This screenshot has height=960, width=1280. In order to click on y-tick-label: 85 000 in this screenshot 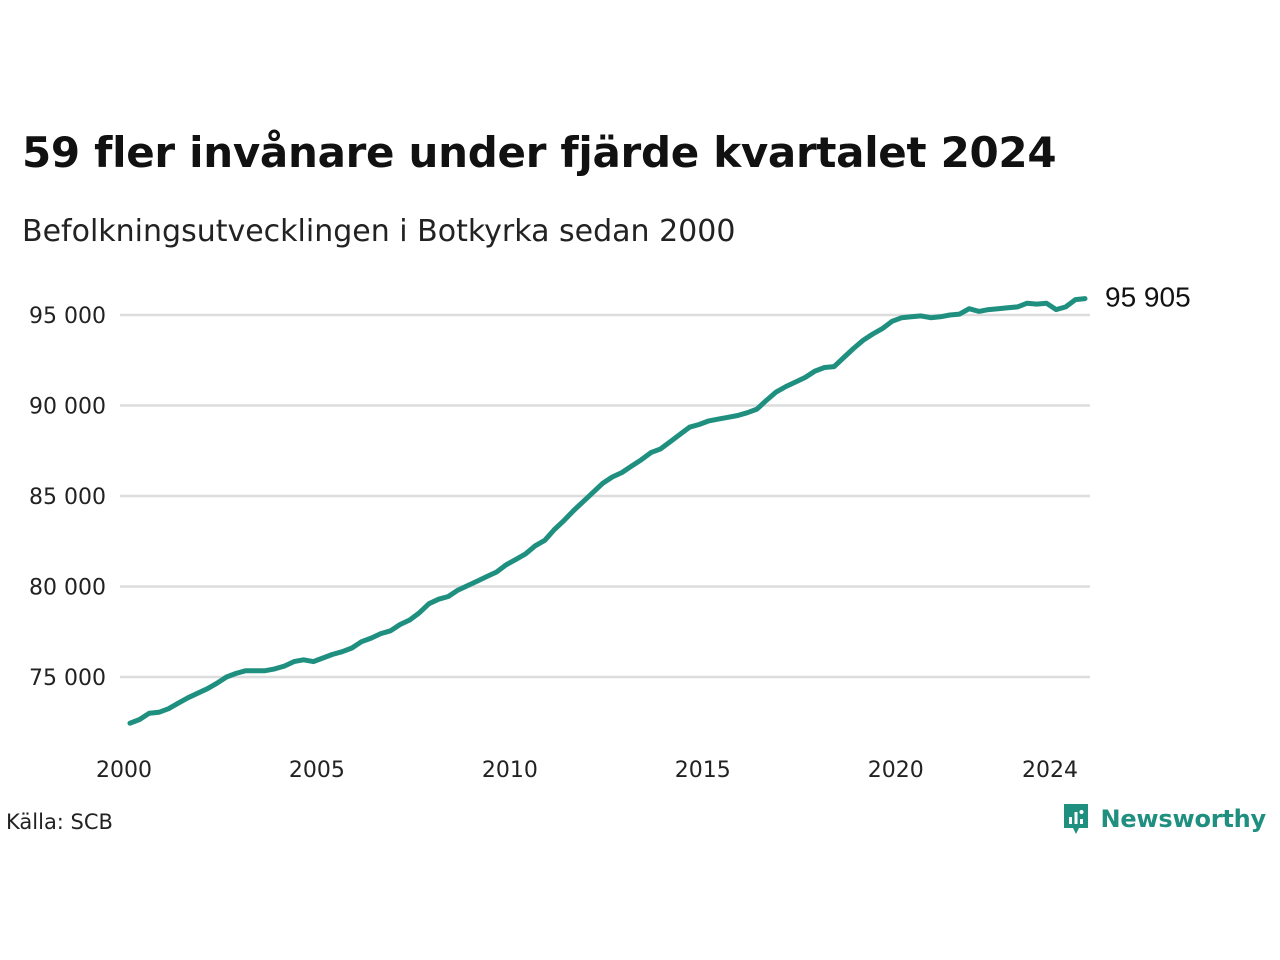, I will do `click(67, 497)`.